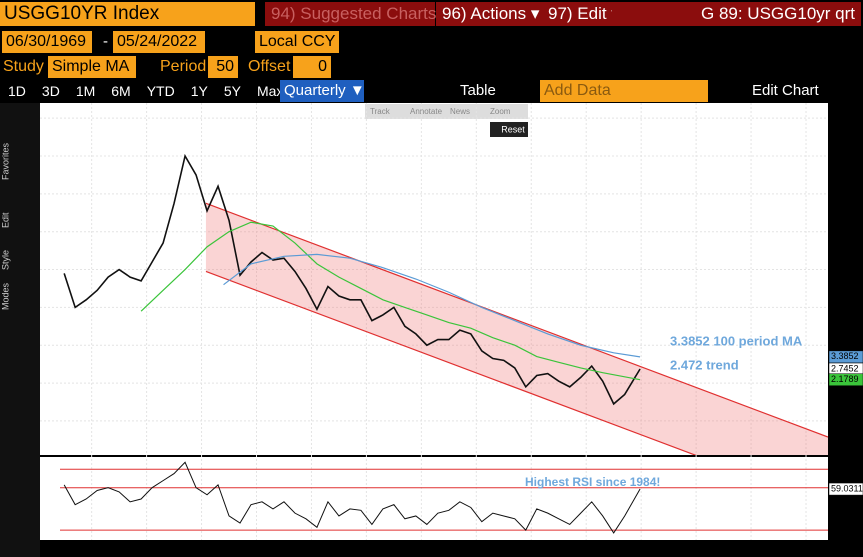 This screenshot has height=557, width=863. Describe the element at coordinates (842, 307) in the screenshot. I see `y-tick-label: 6.00` at that location.